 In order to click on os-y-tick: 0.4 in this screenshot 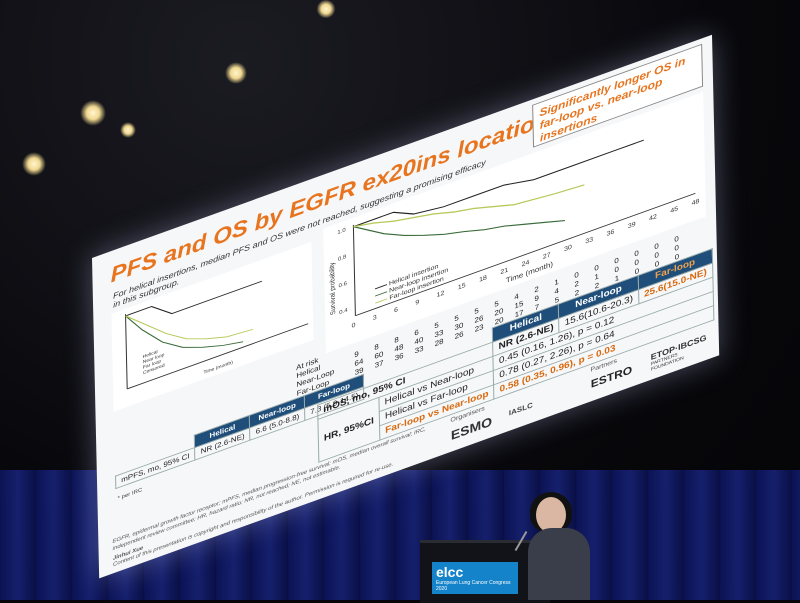, I will do `click(343, 311)`.